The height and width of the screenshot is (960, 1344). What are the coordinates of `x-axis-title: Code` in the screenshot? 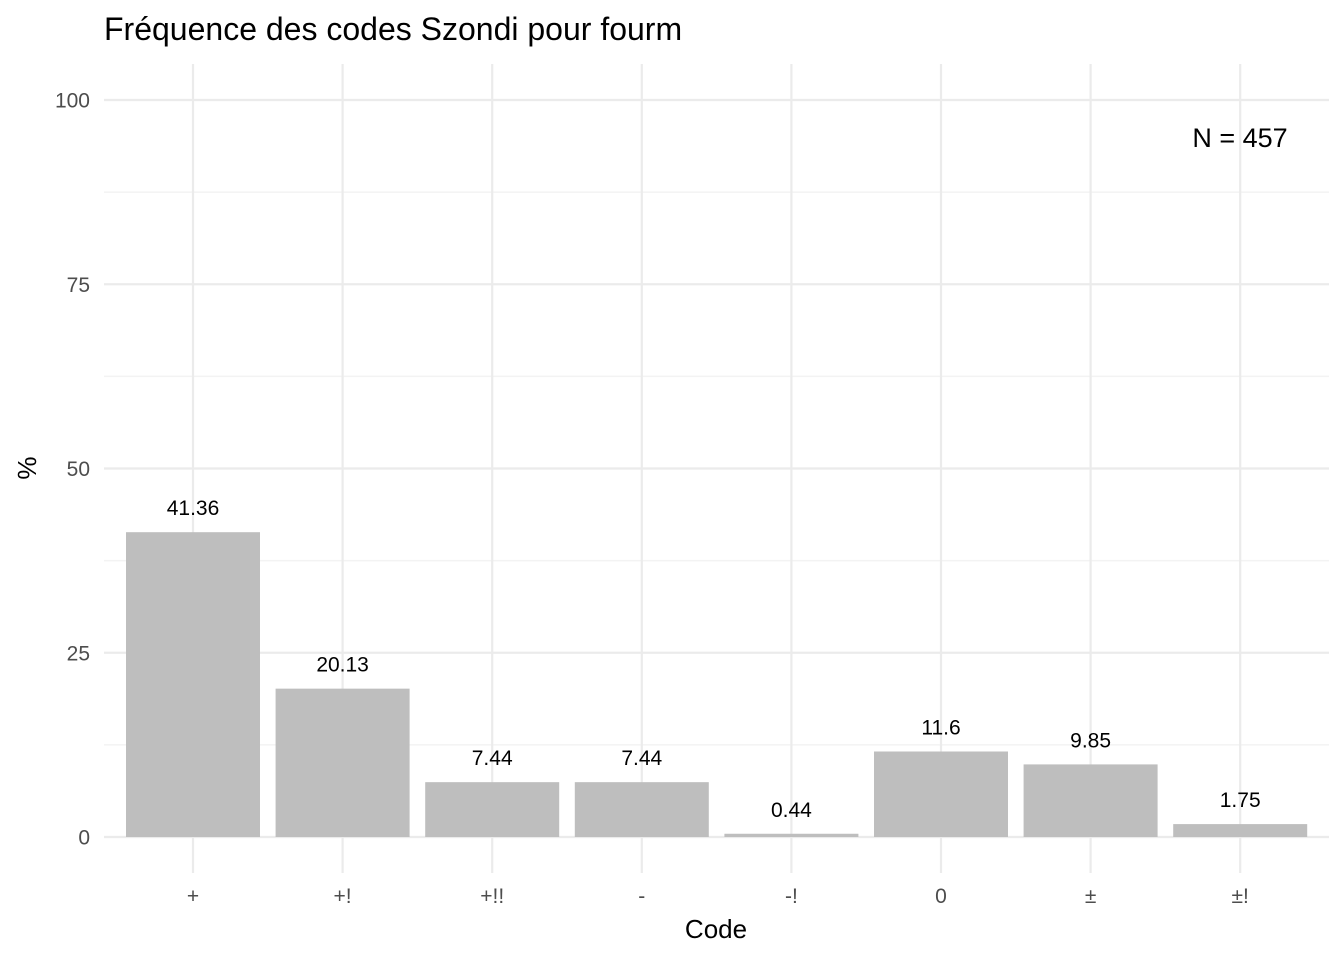 It's located at (716, 929).